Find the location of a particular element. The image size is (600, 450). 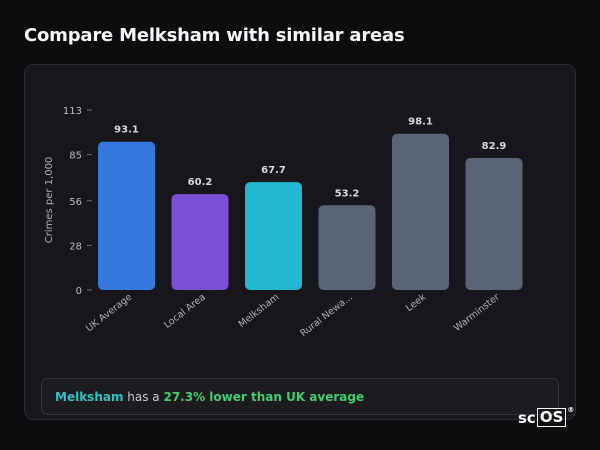

brand-logo: sc OS ® is located at coordinates (546, 416).